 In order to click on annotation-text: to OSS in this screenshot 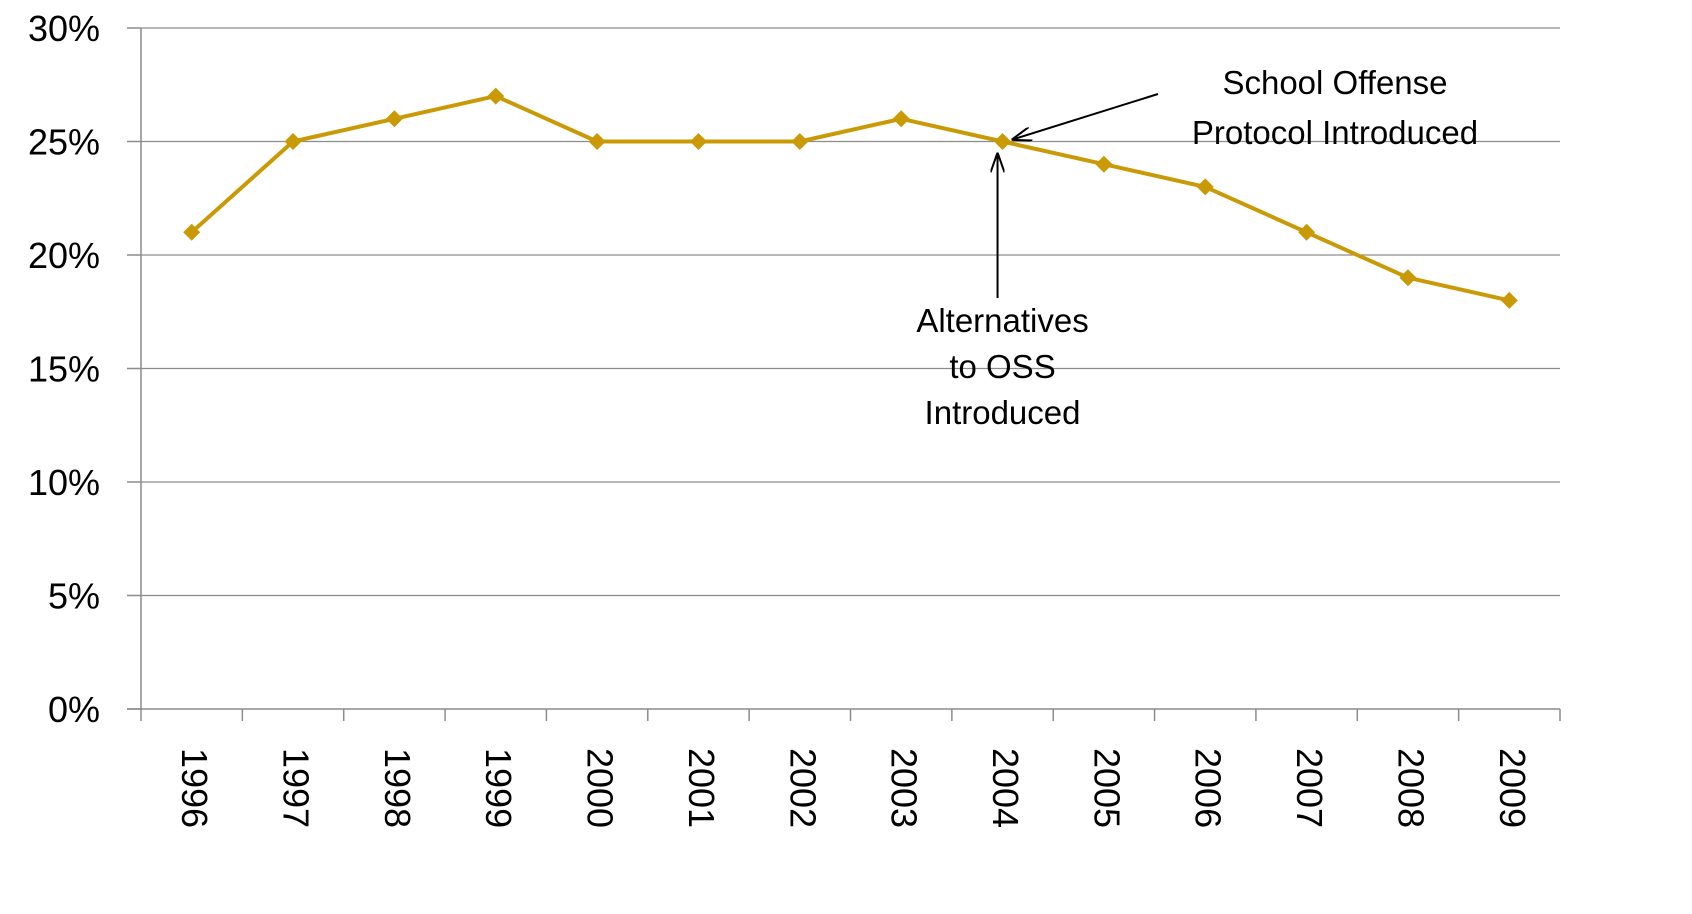, I will do `click(1002, 366)`.